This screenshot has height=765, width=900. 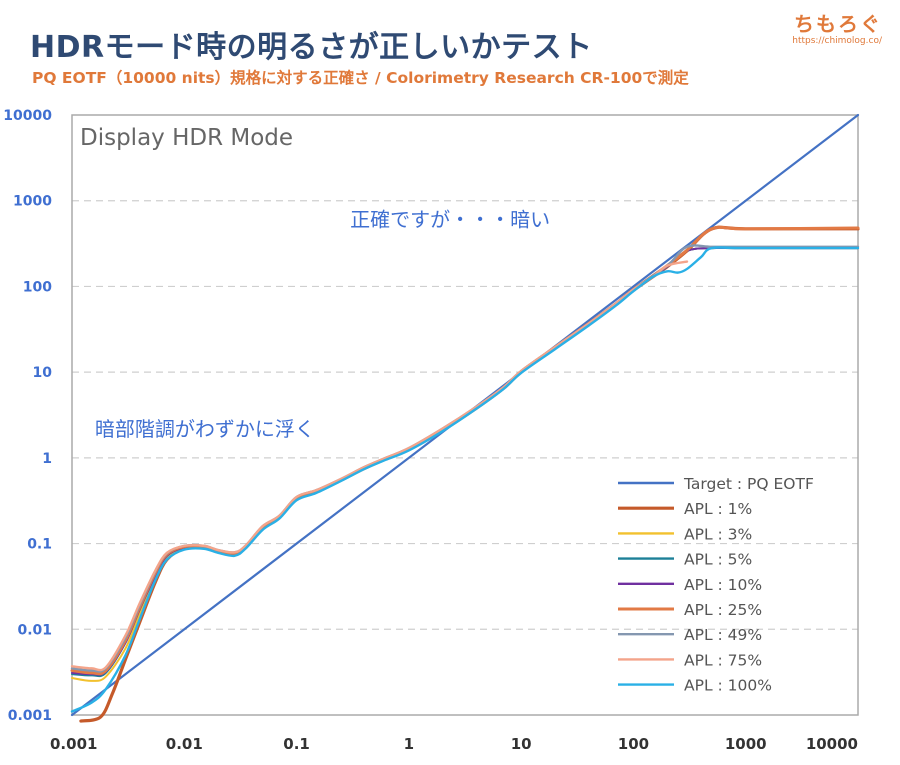 I want to click on legend-entry: APL : 3%, so click(x=718, y=534).